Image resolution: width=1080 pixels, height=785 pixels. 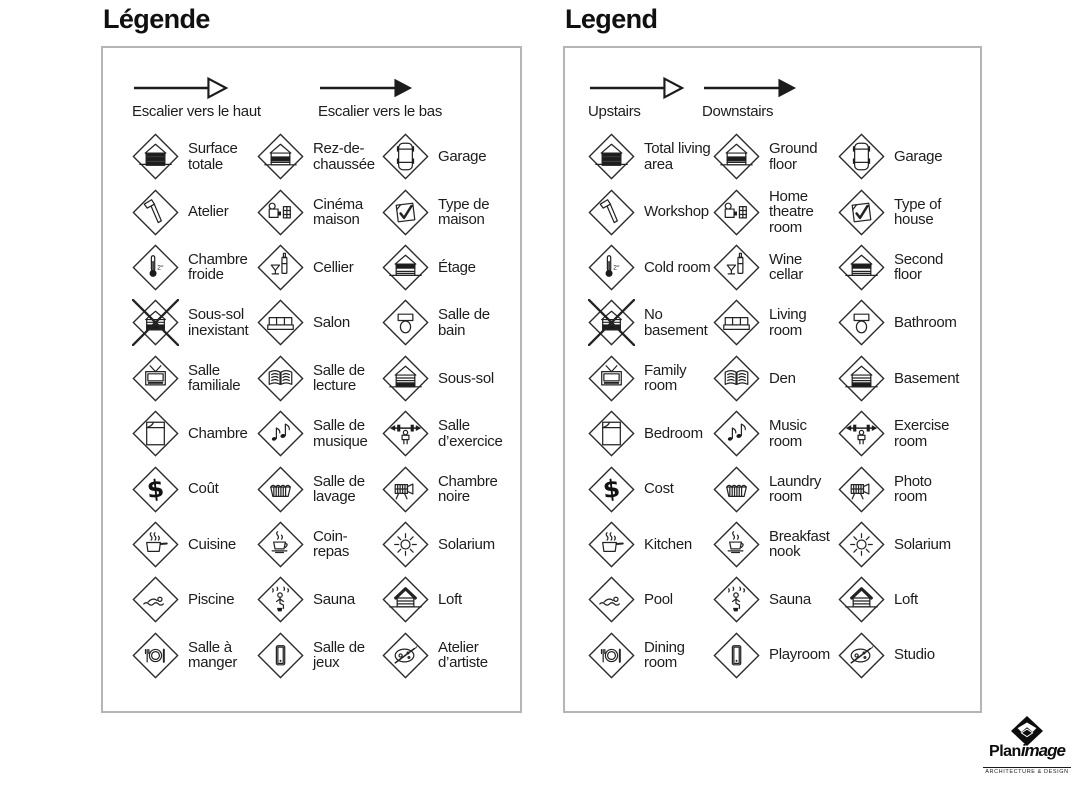 What do you see at coordinates (900, 267) in the screenshot?
I see `legend-item-second-floor: Second floor` at bounding box center [900, 267].